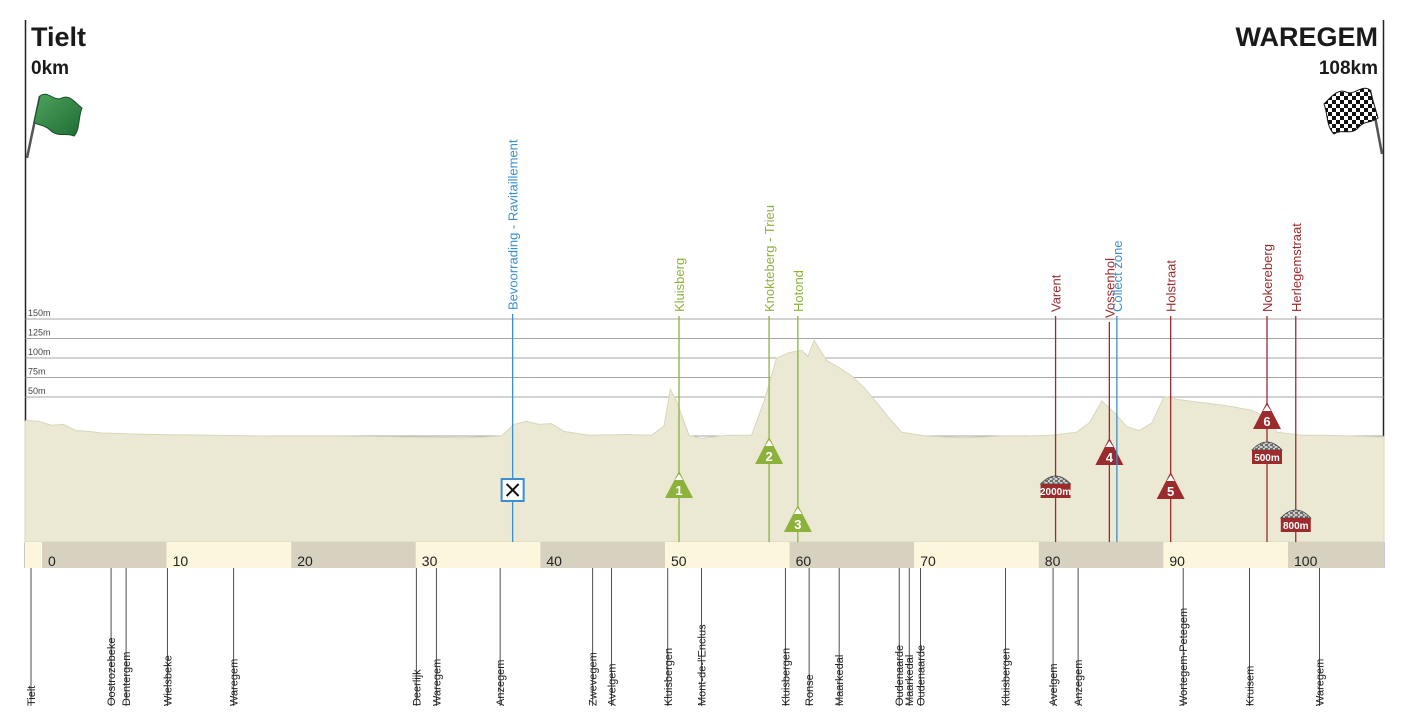 Image resolution: width=1408 pixels, height=726 pixels. I want to click on y-tick-label: 75m, so click(37, 372).